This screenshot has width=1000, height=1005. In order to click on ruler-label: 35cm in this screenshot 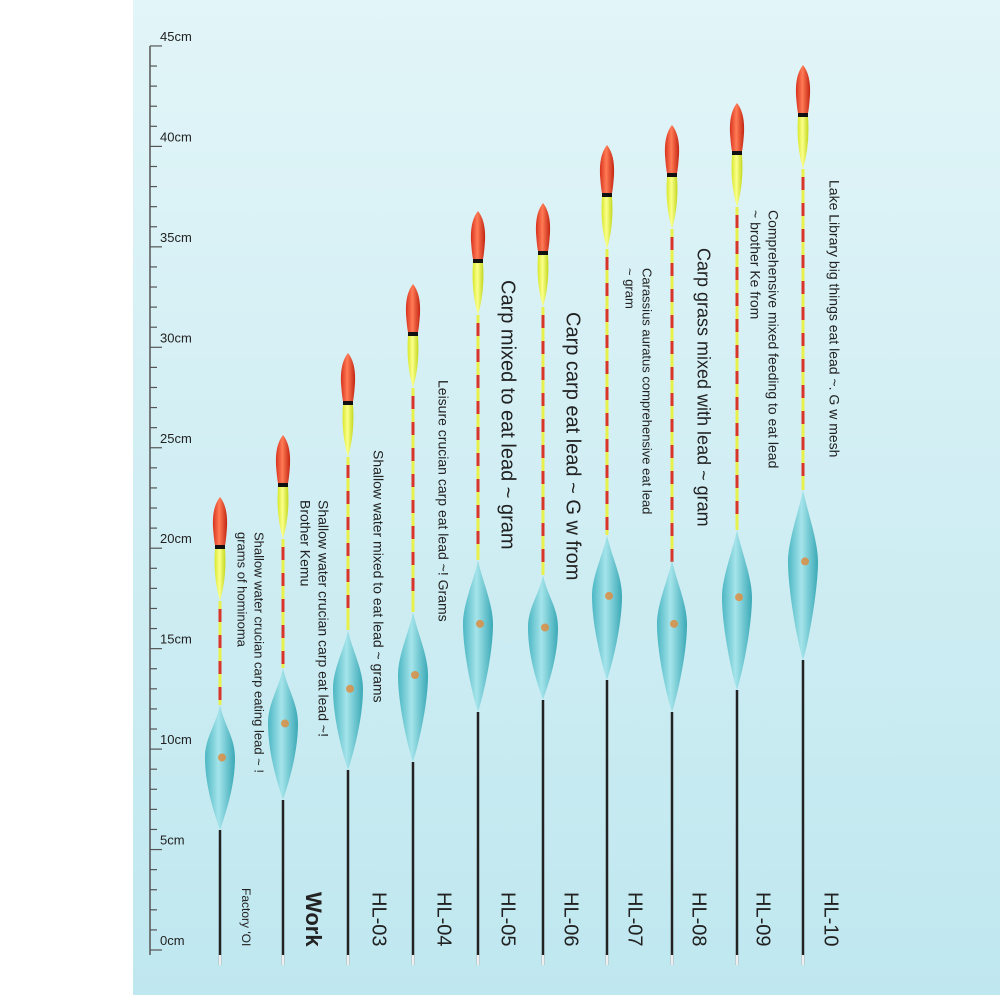, I will do `click(176, 237)`.